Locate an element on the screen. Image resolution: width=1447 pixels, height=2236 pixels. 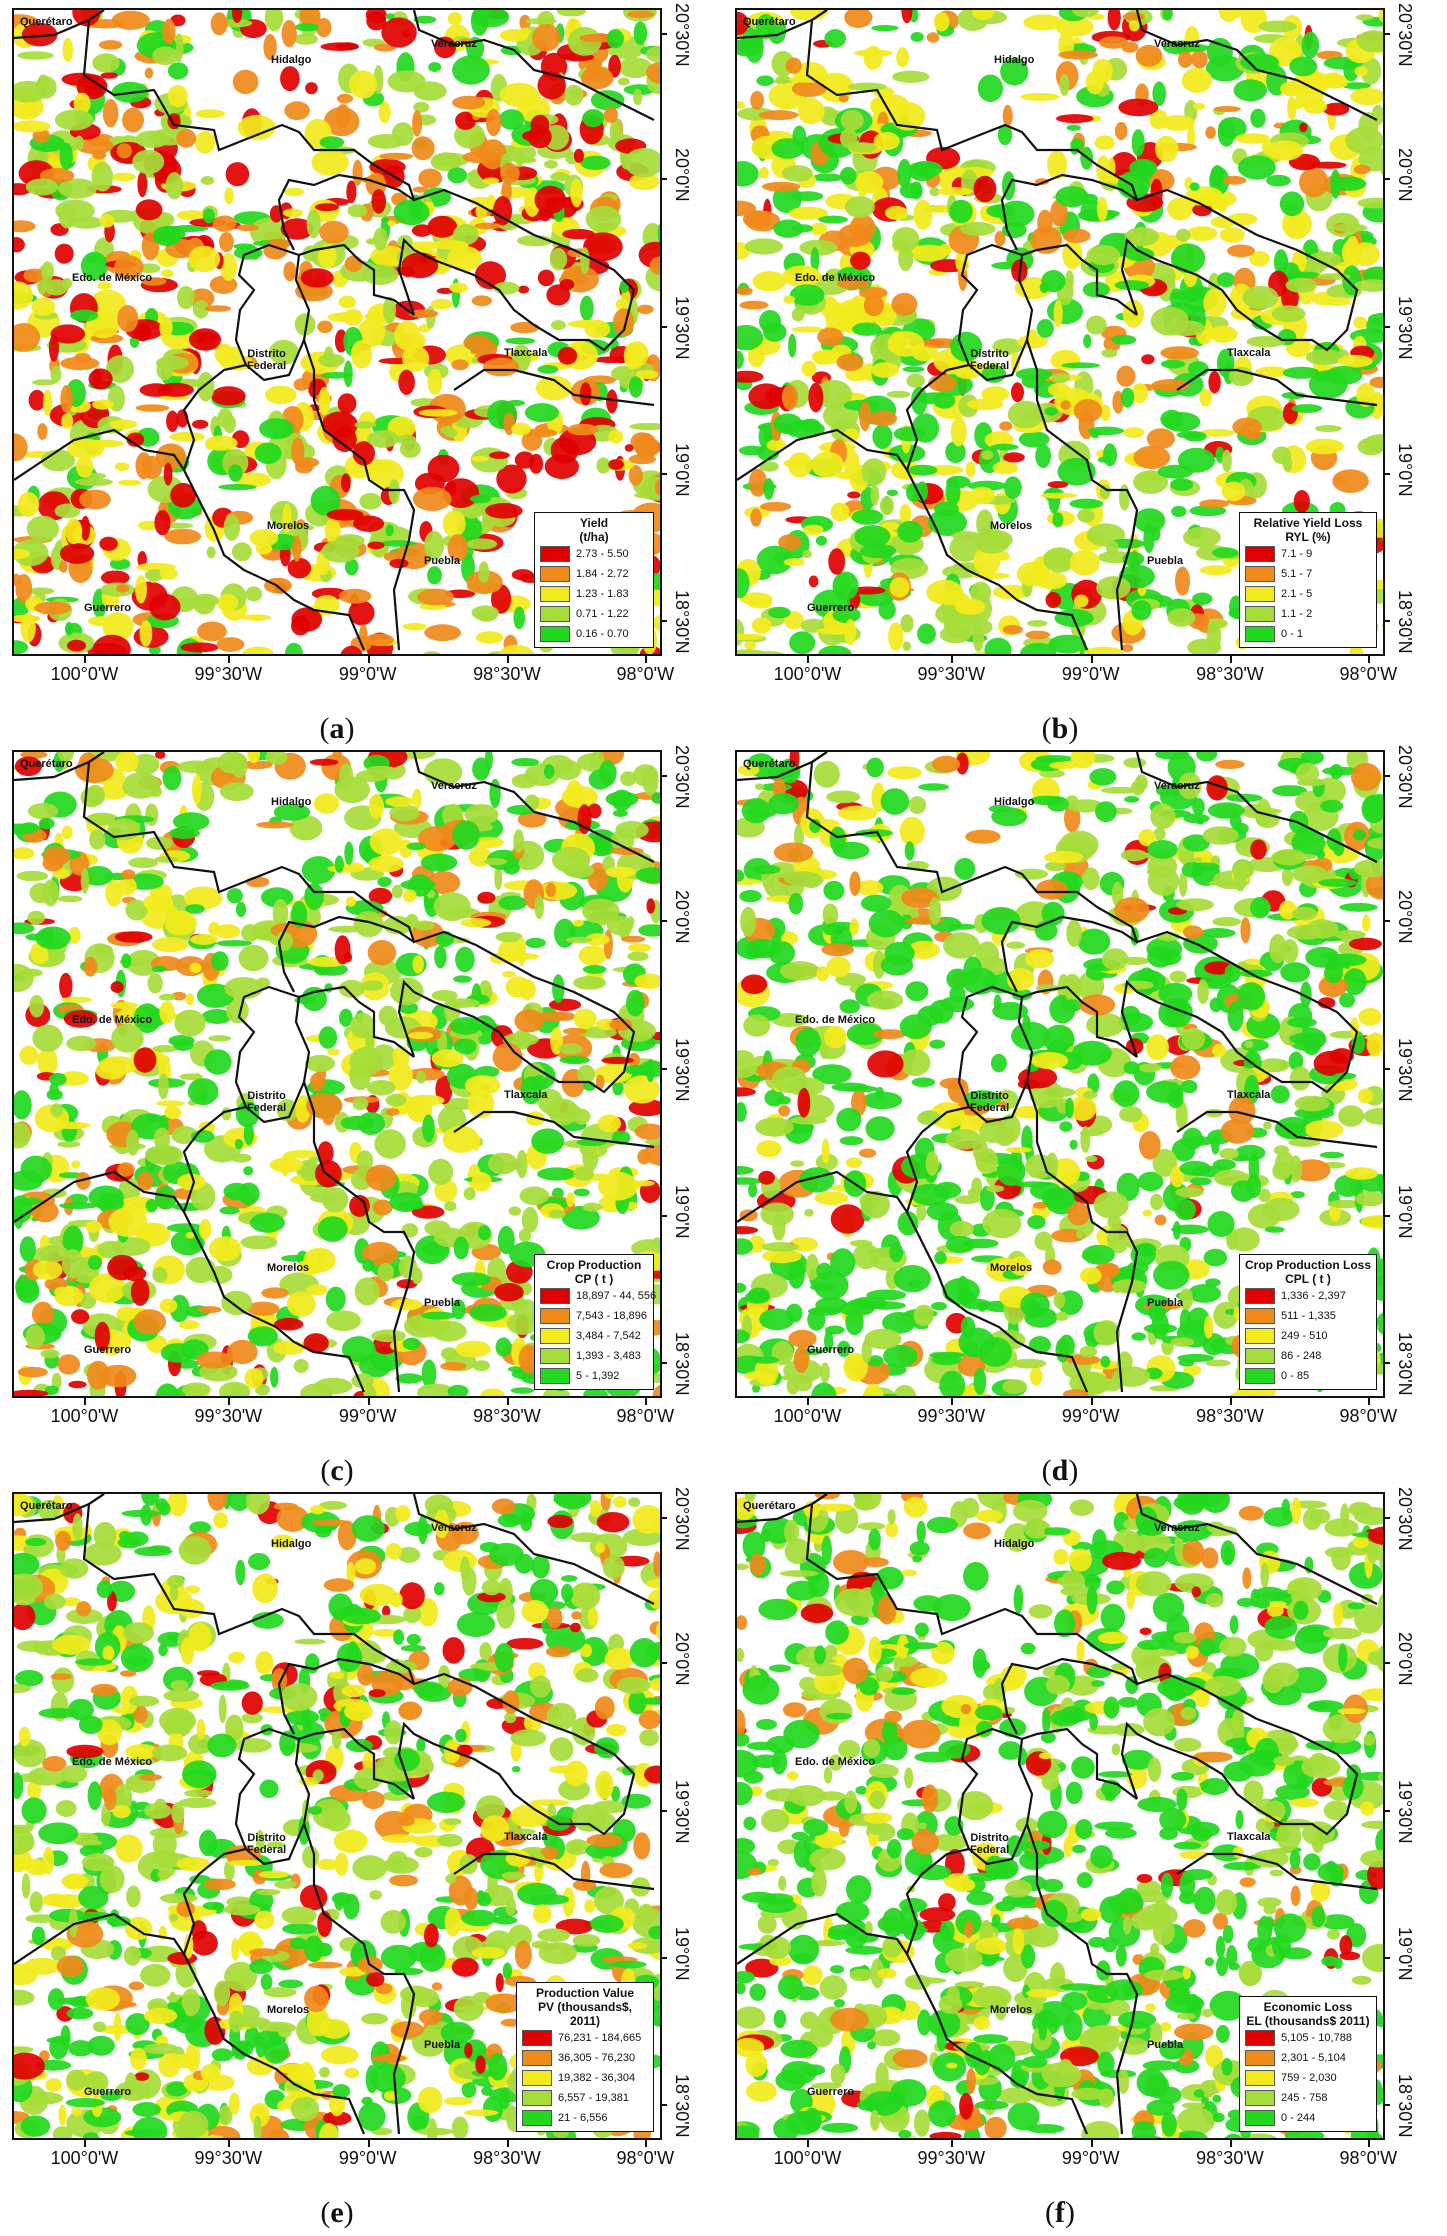
state-label-morelos: Morelos is located at coordinates (1011, 526).